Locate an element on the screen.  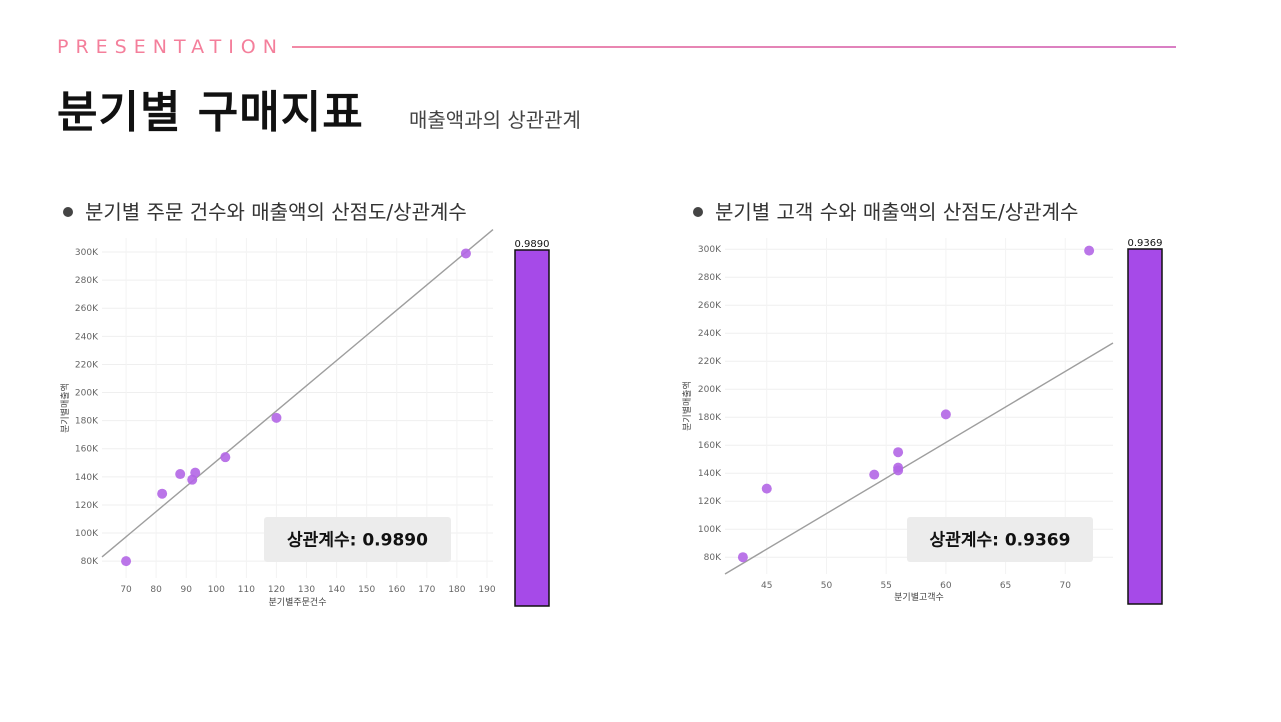
section-label: 분기별 주문 건수와 매출액의 산점도/상관계수 is located at coordinates (276, 212).